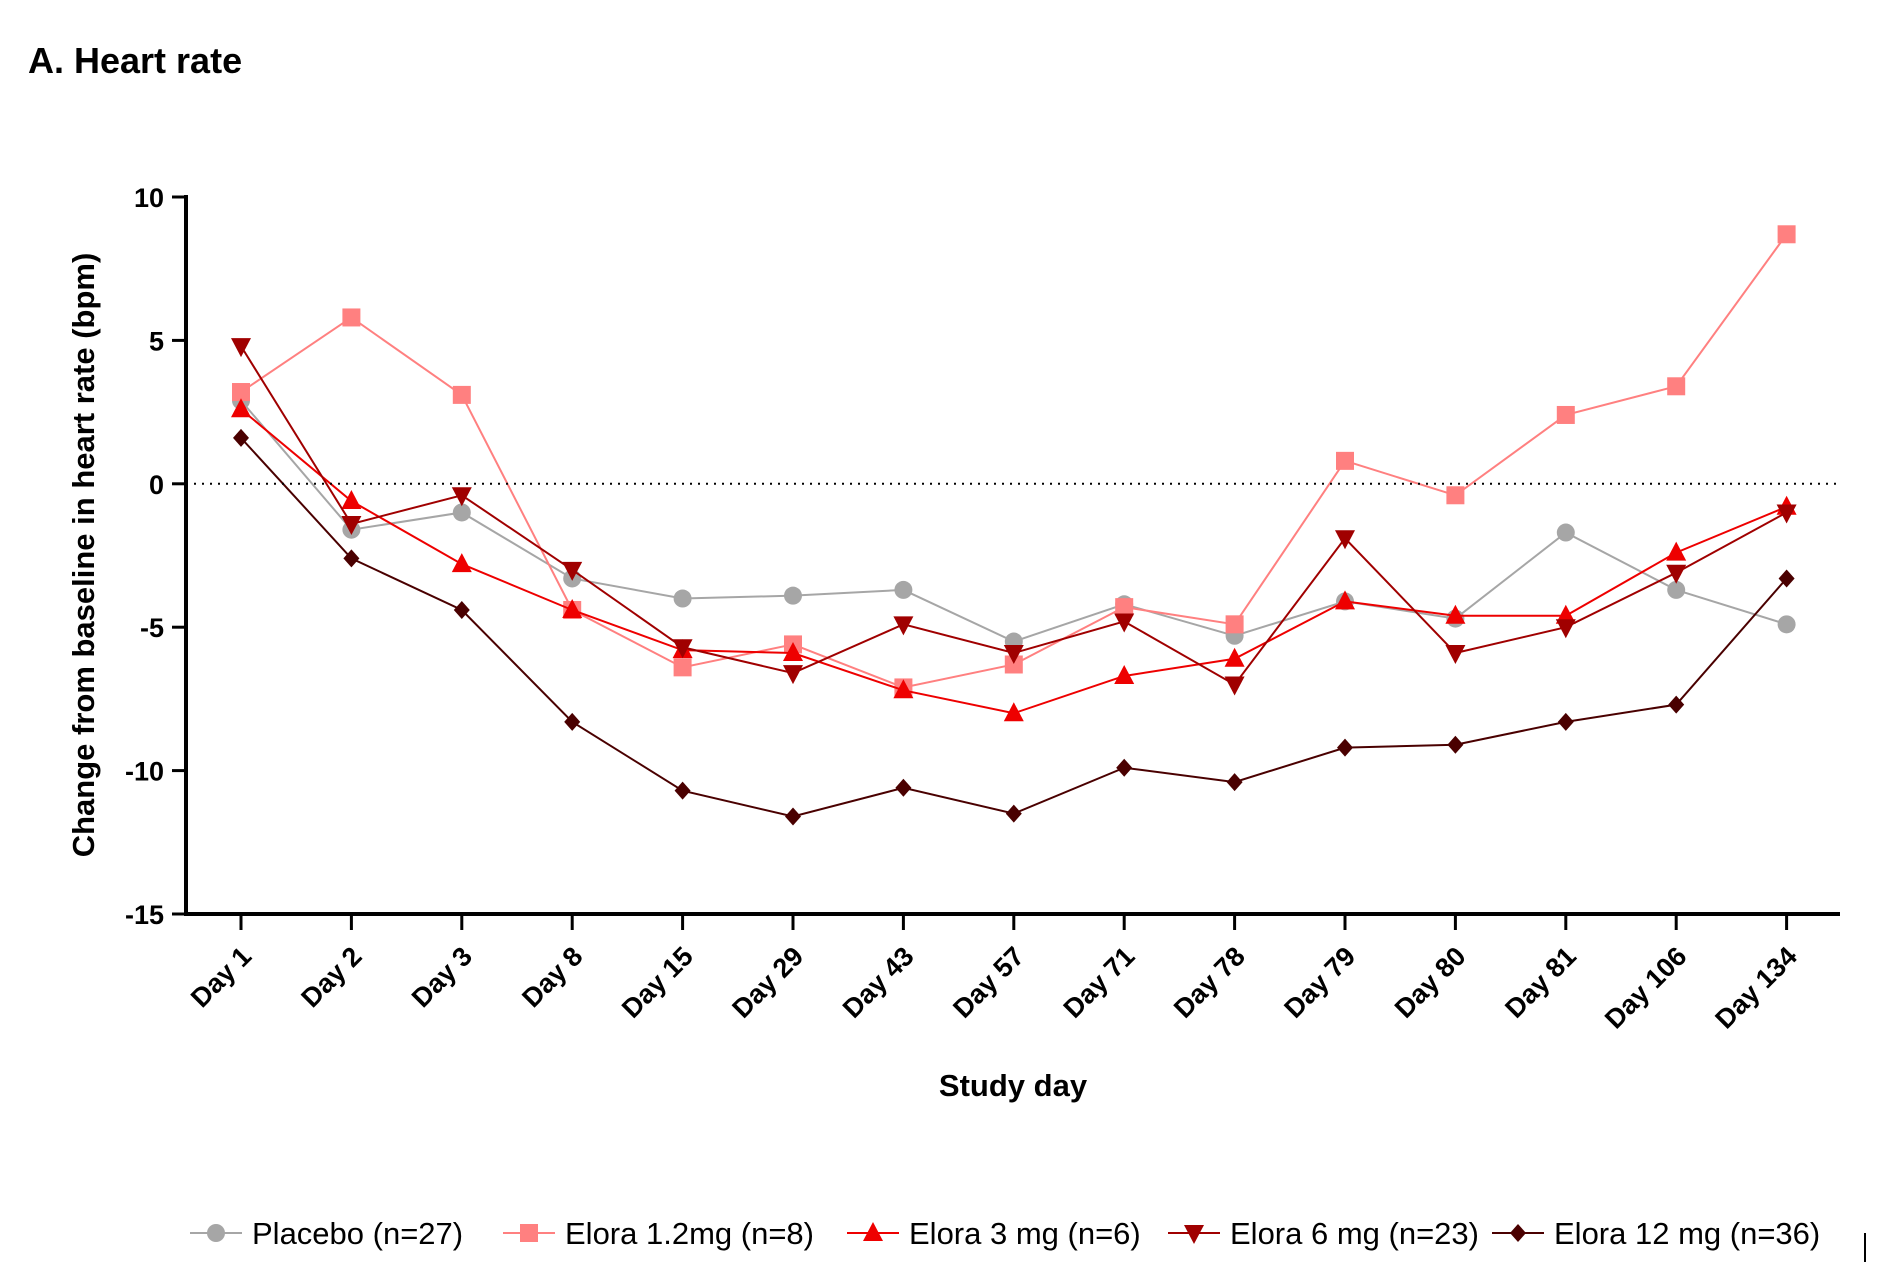 This screenshot has height=1262, width=1898. I want to click on legend-item: Elora 1.2mg (n=8), so click(658, 1233).